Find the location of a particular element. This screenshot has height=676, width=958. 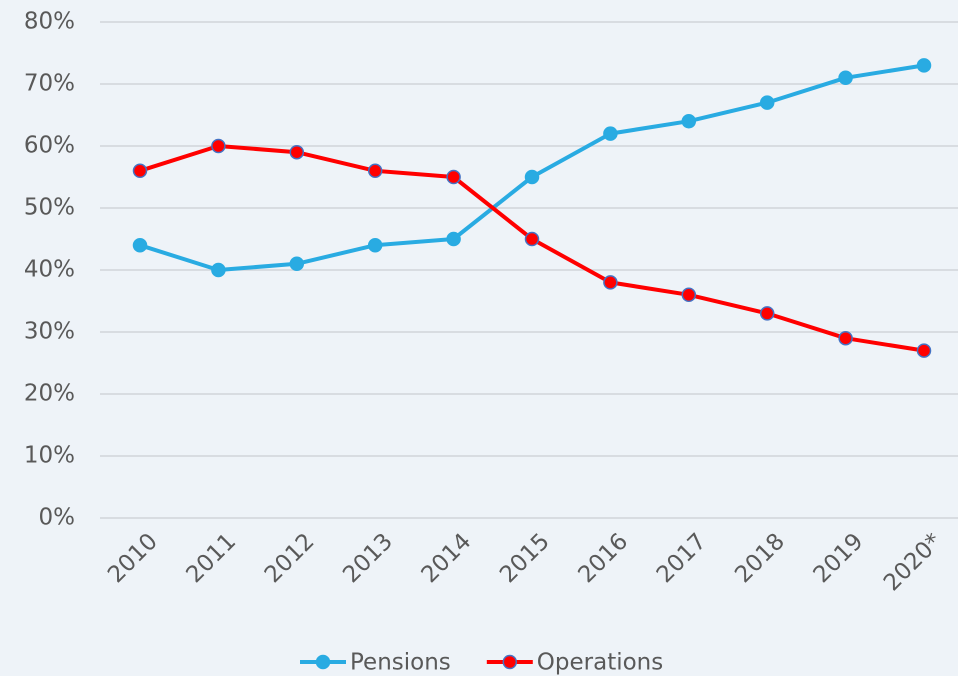

x-tick-label: 2018 is located at coordinates (760, 558).